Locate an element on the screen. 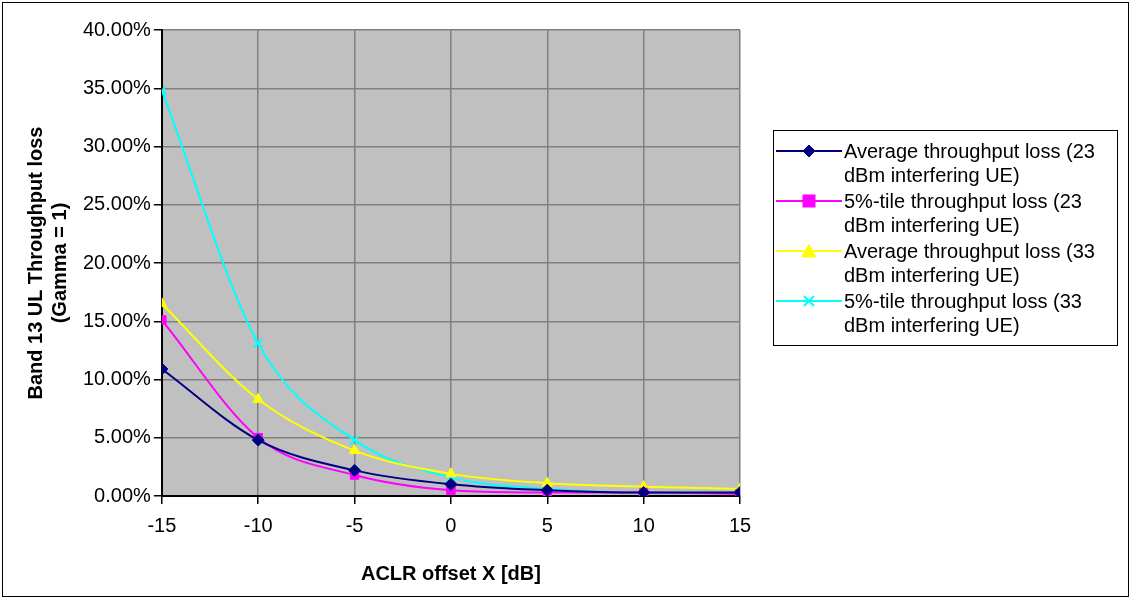 Image resolution: width=1131 pixels, height=599 pixels. legend-label: 5%-tile throughput loss (33 dBm interfering UE) is located at coordinates (963, 313).